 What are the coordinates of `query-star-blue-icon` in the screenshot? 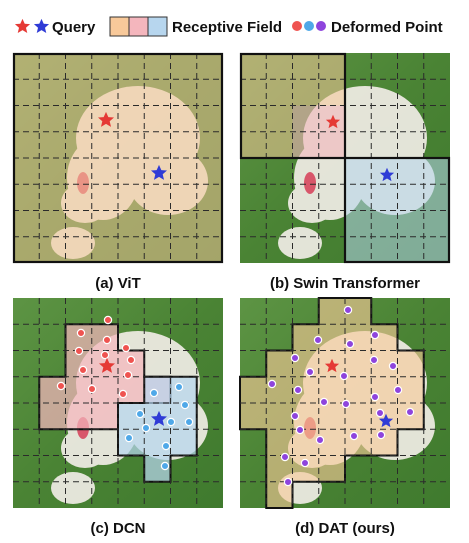 It's located at (41, 26).